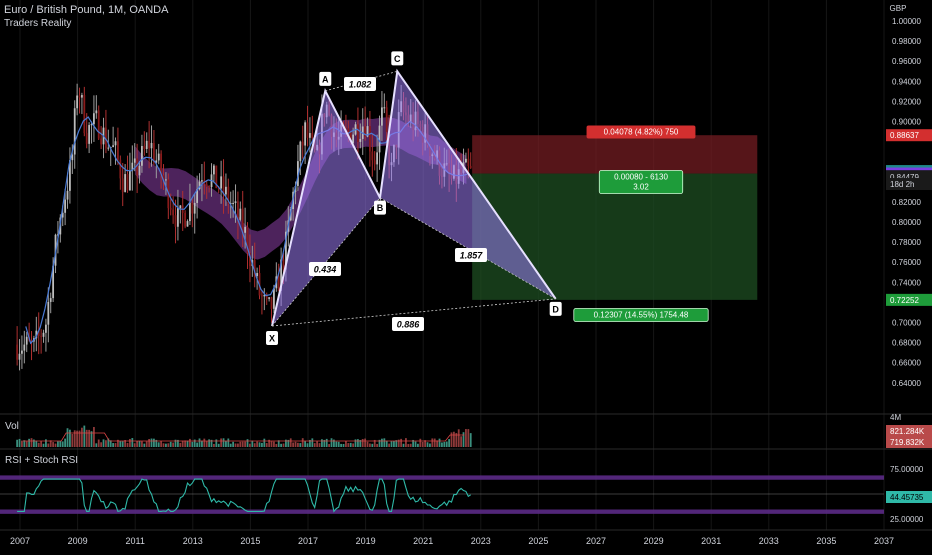 The width and height of the screenshot is (932, 555). Describe the element at coordinates (471, 255) in the screenshot. I see `ratio-label: 1.857` at that location.